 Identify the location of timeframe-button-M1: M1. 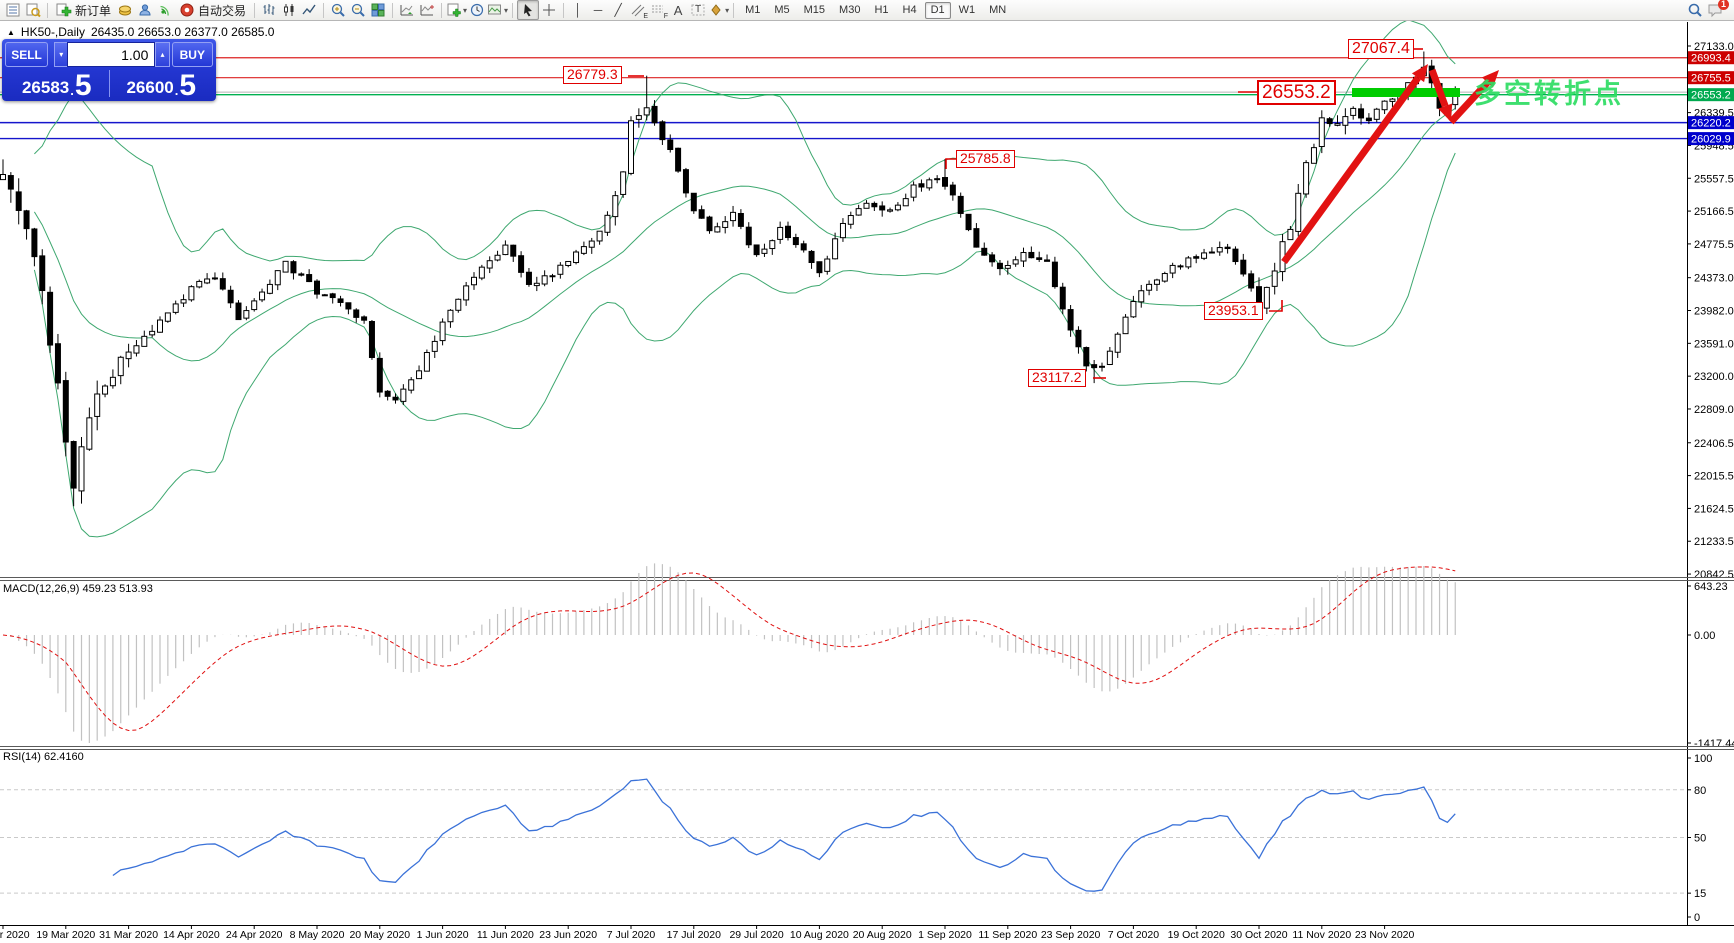
(753, 9).